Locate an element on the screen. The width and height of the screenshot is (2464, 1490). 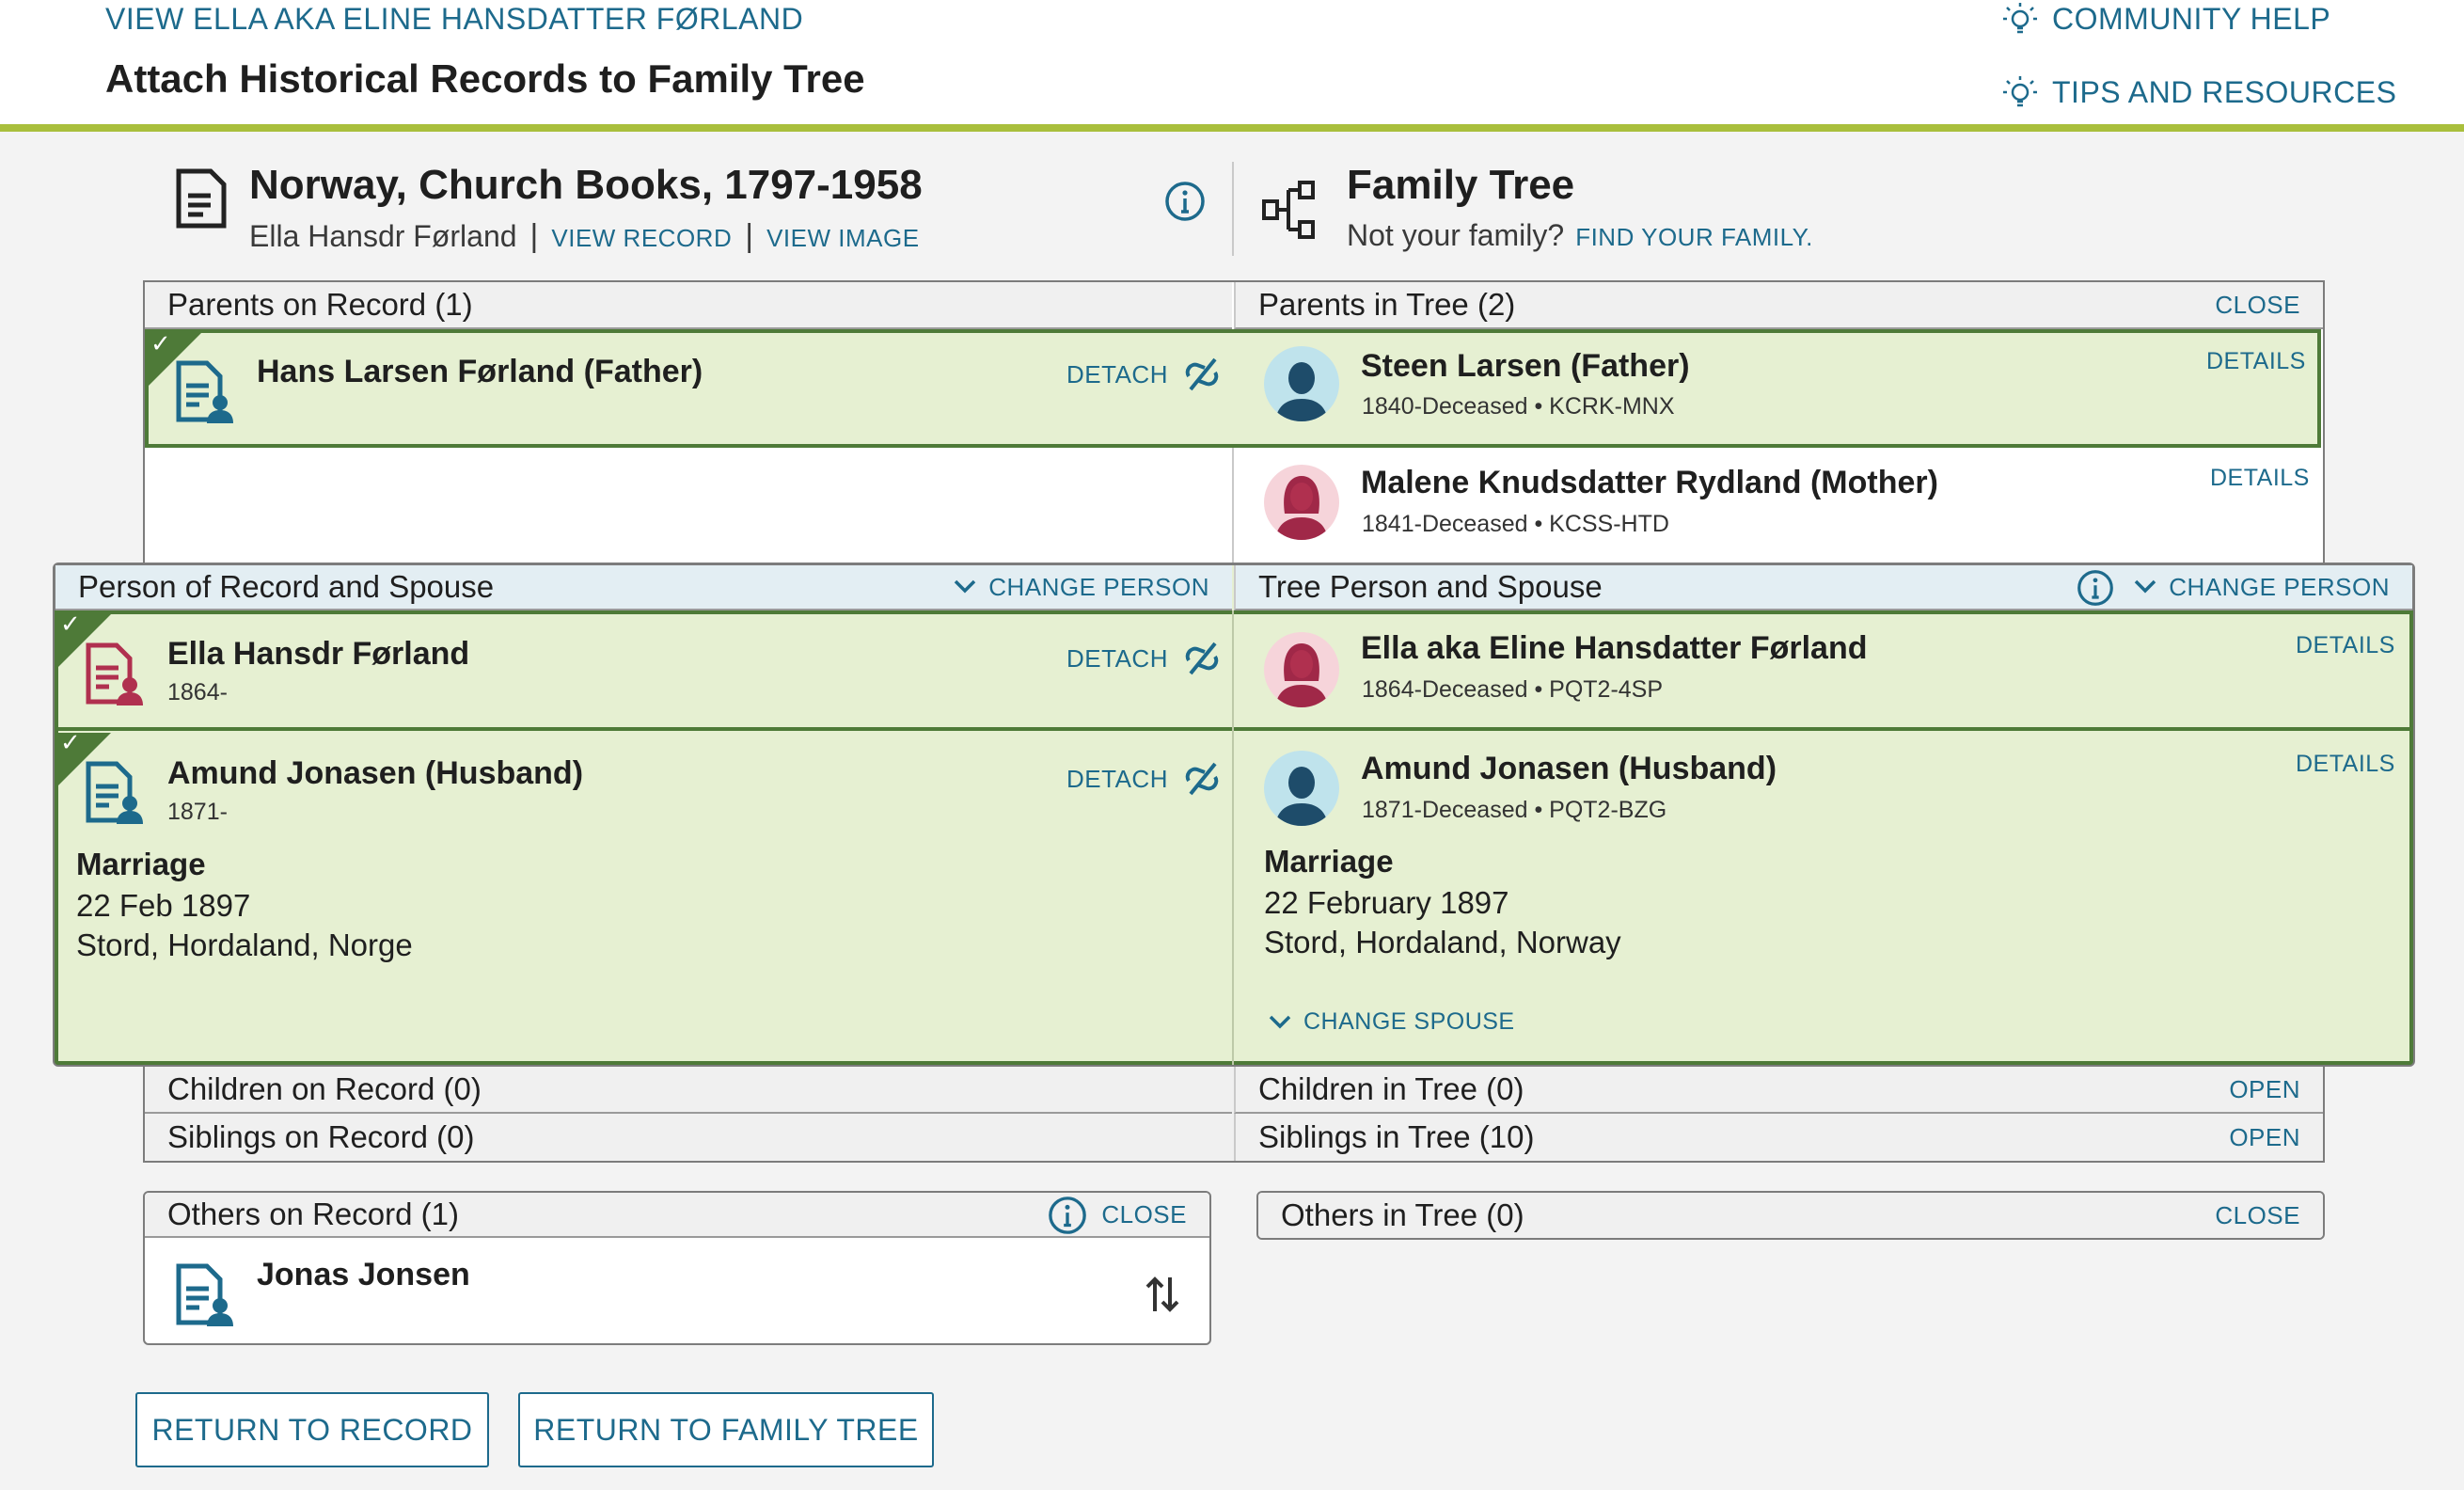
record-marriage-place: Stord, Hordaland, Norge is located at coordinates (244, 944).